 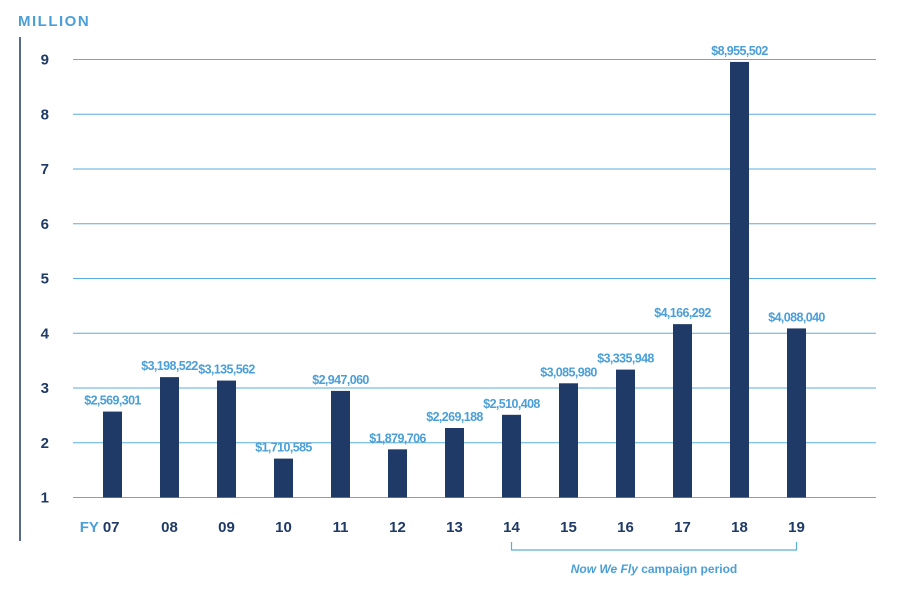 What do you see at coordinates (340, 380) in the screenshot?
I see `data-label-fy11: $2,947,060` at bounding box center [340, 380].